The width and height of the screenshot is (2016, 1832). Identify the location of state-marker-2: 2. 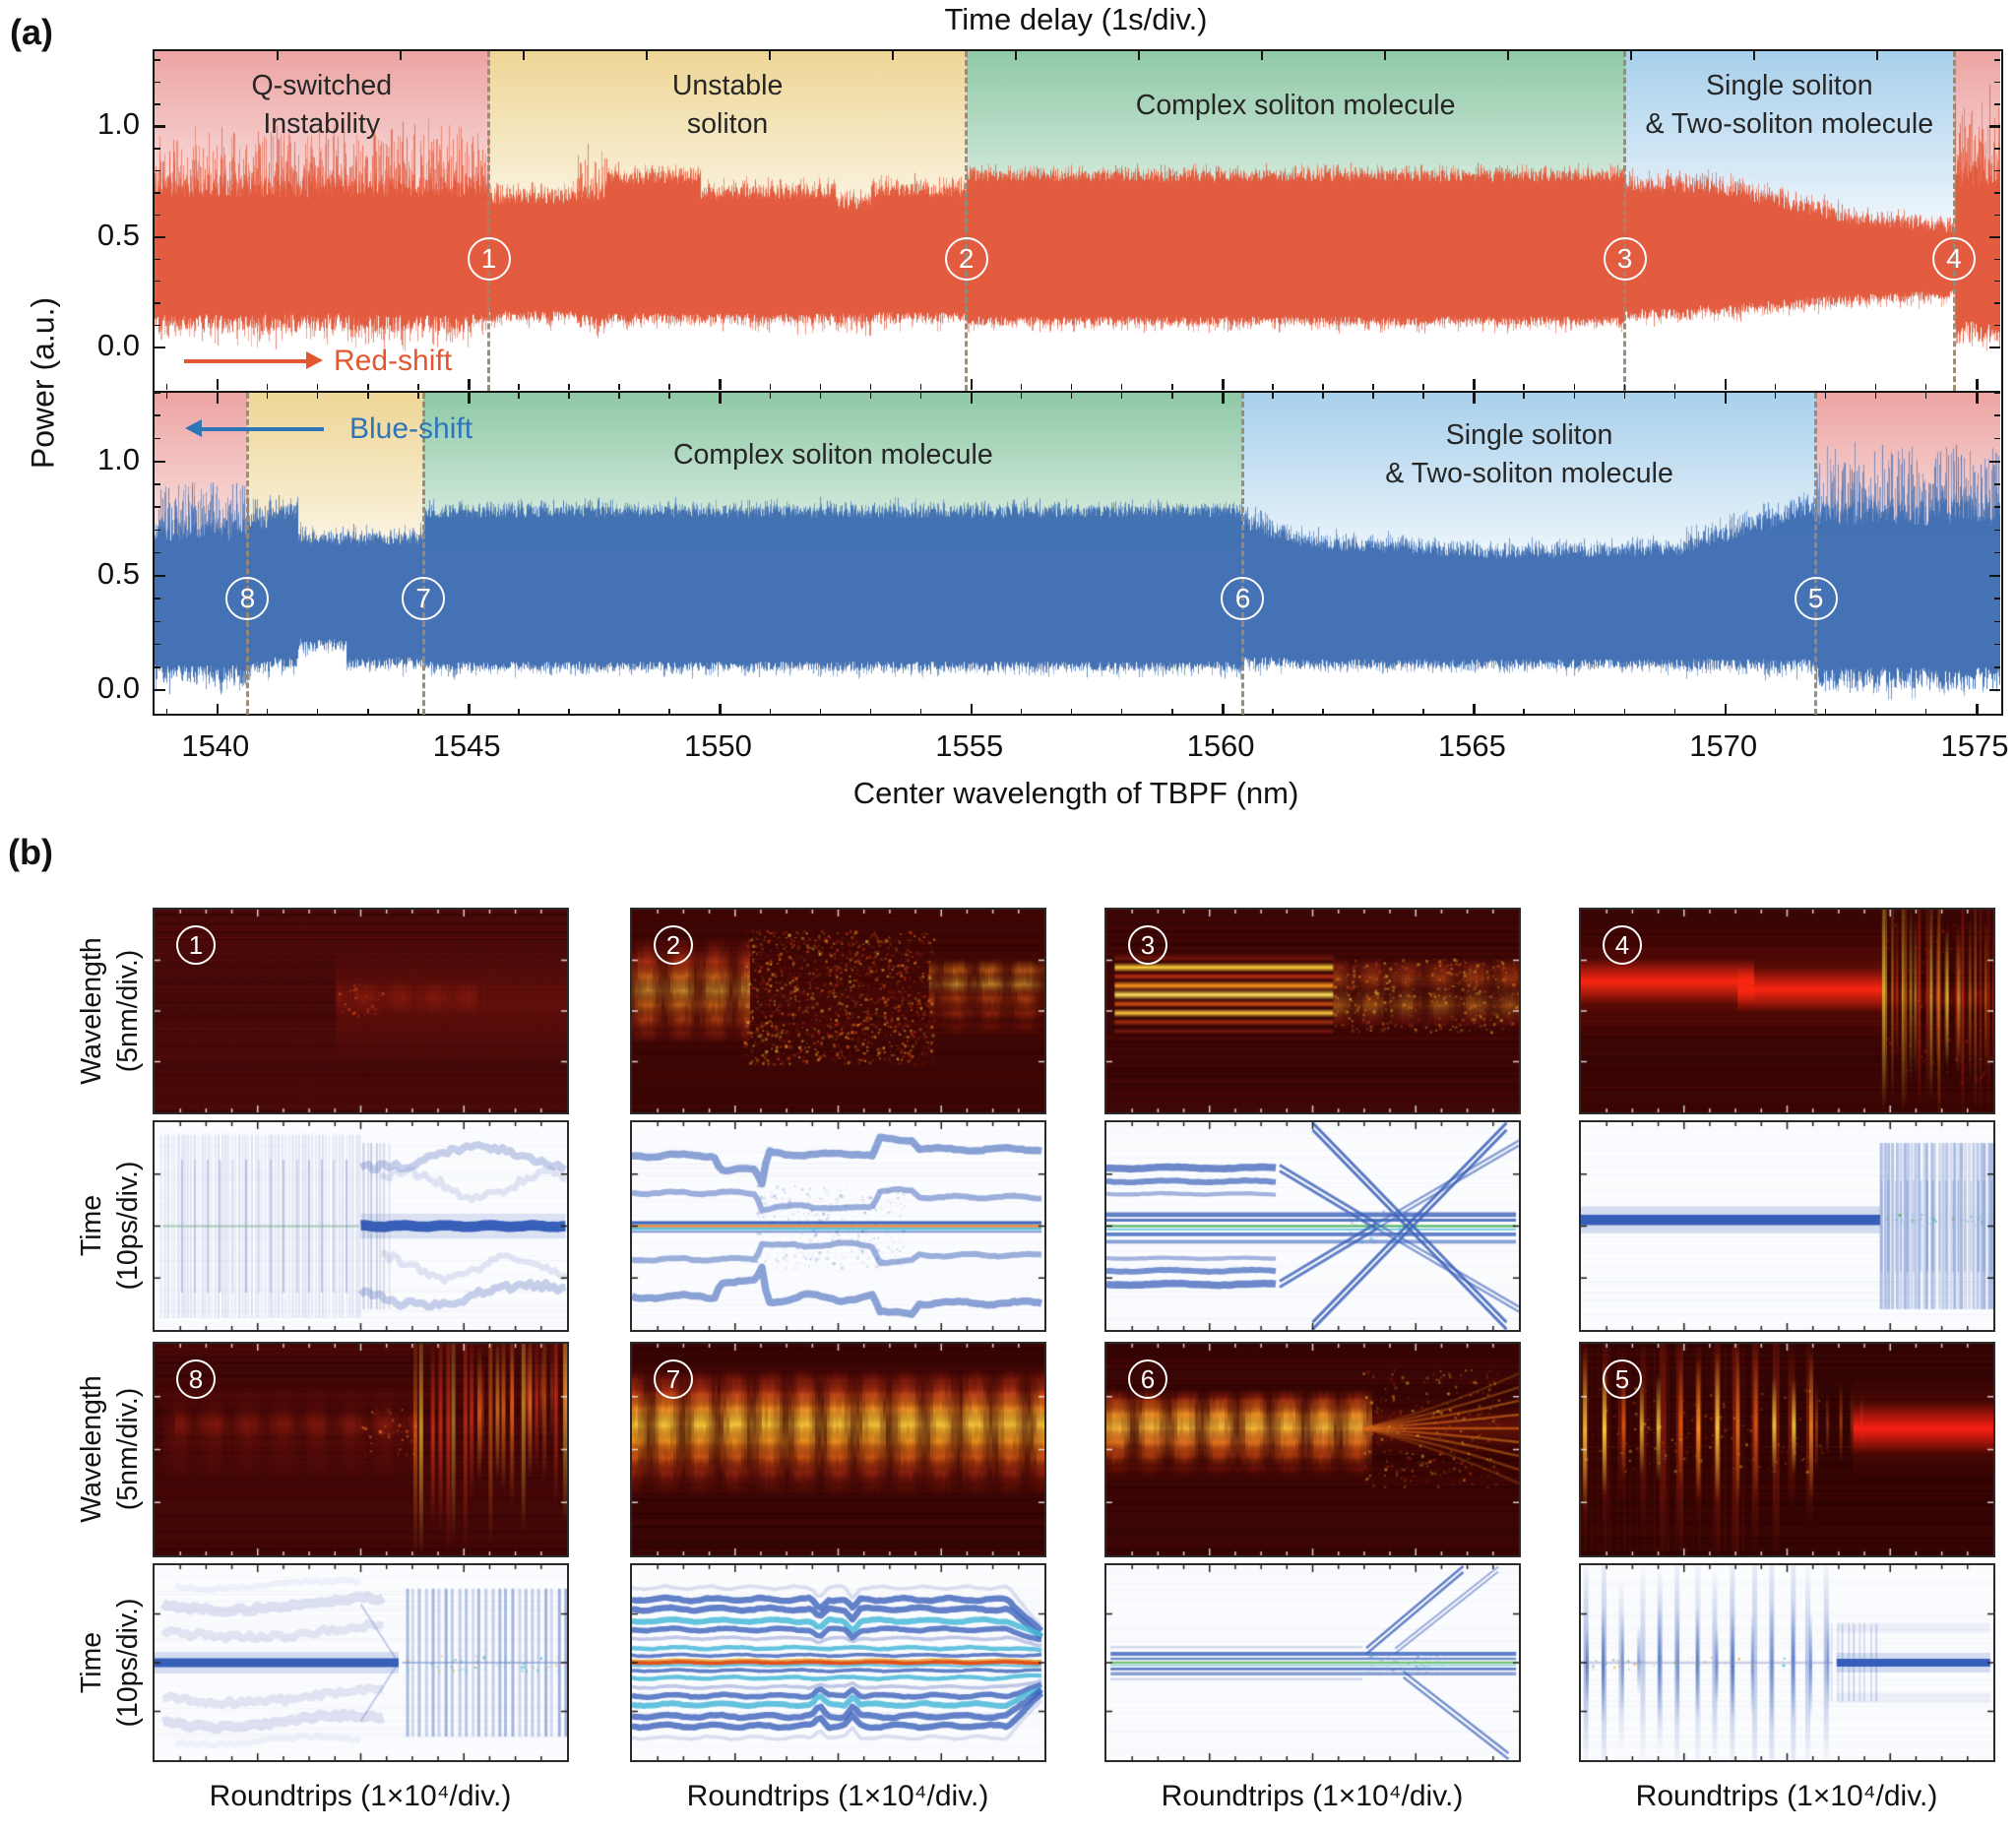
(966, 259).